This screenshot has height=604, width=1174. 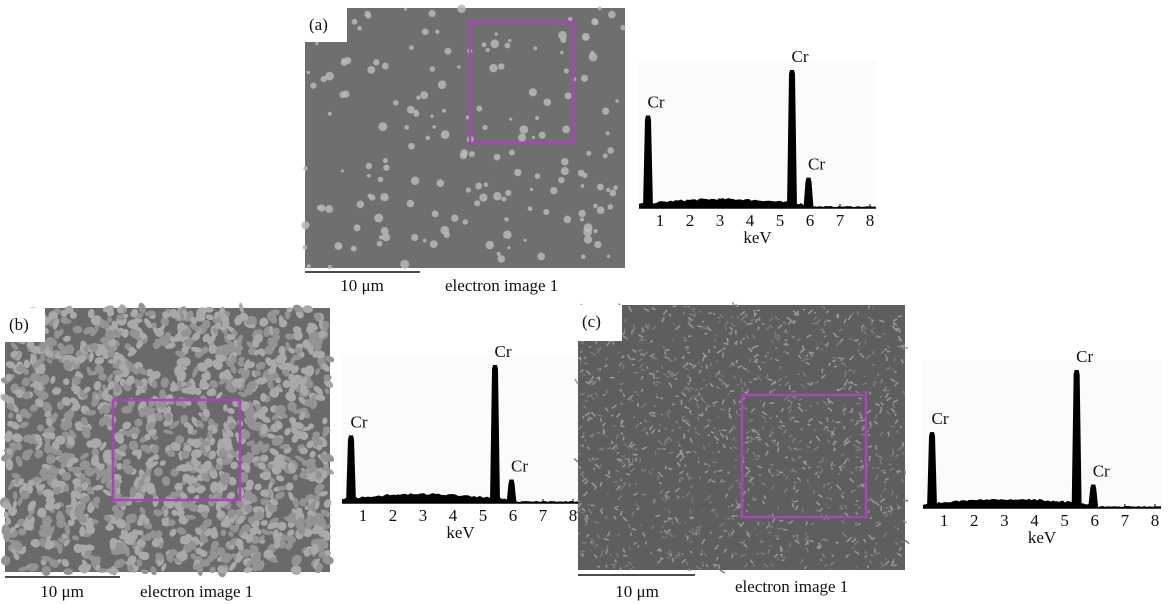 I want to click on x-tick-label: 2, so click(x=690, y=220).